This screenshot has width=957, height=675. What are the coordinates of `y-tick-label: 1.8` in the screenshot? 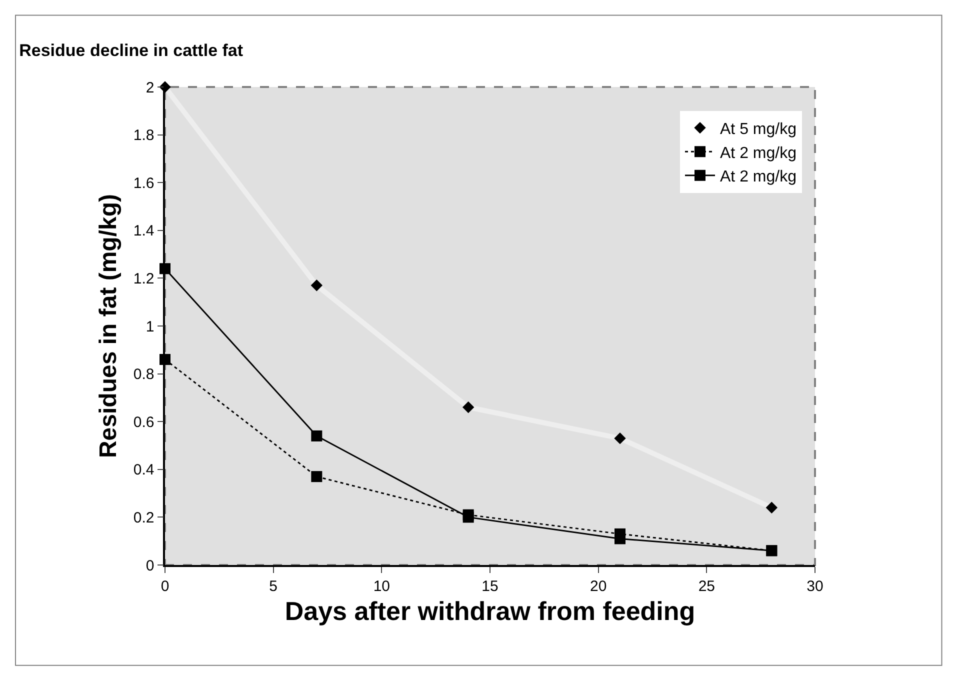 It's located at (143, 135).